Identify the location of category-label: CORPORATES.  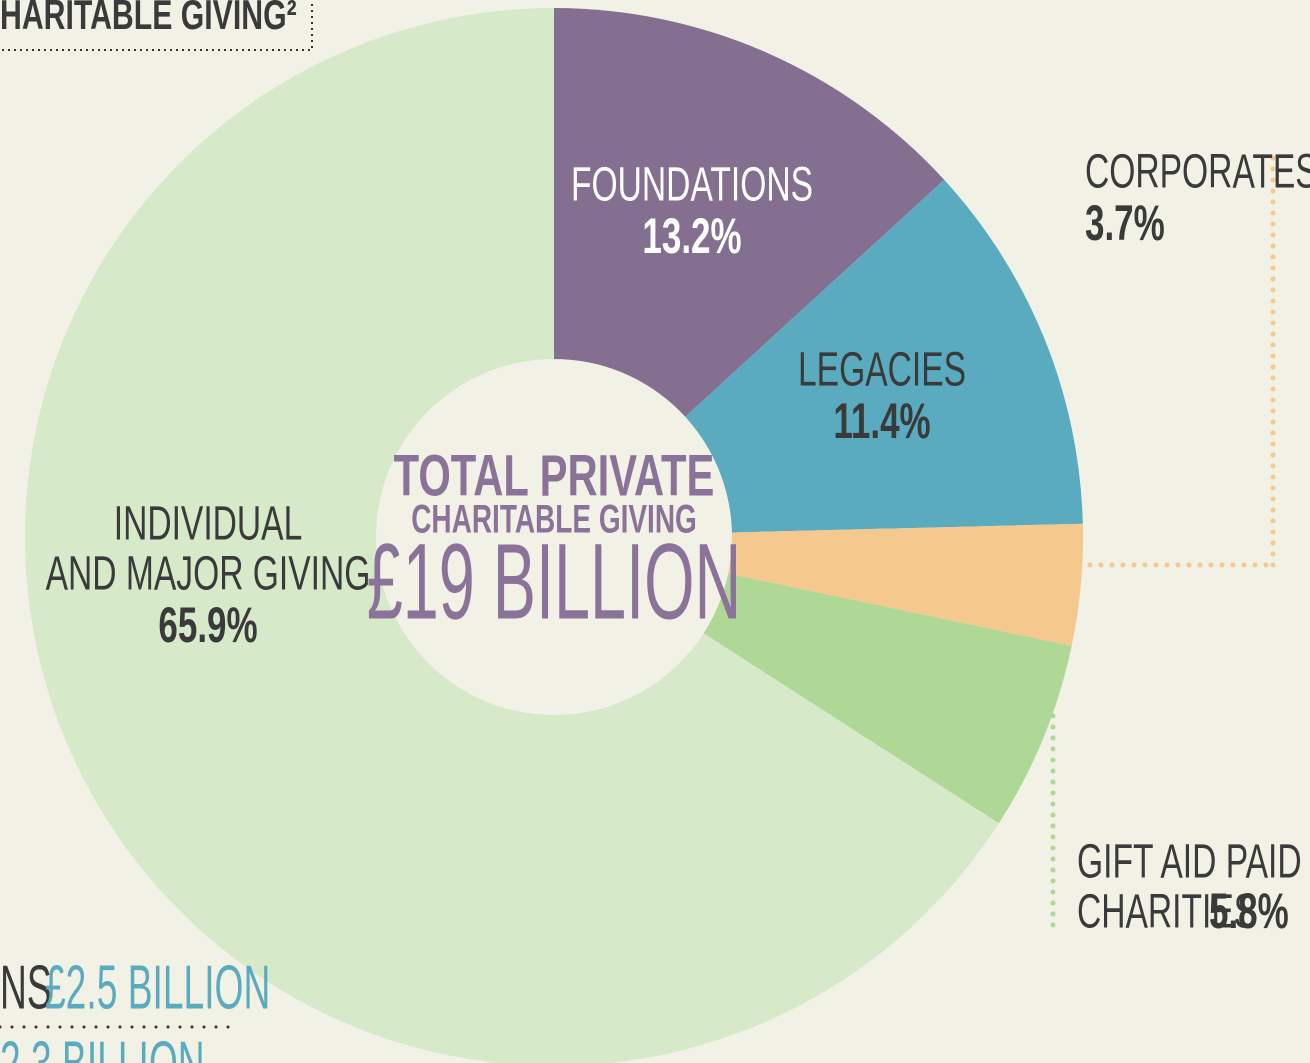
(1197, 171).